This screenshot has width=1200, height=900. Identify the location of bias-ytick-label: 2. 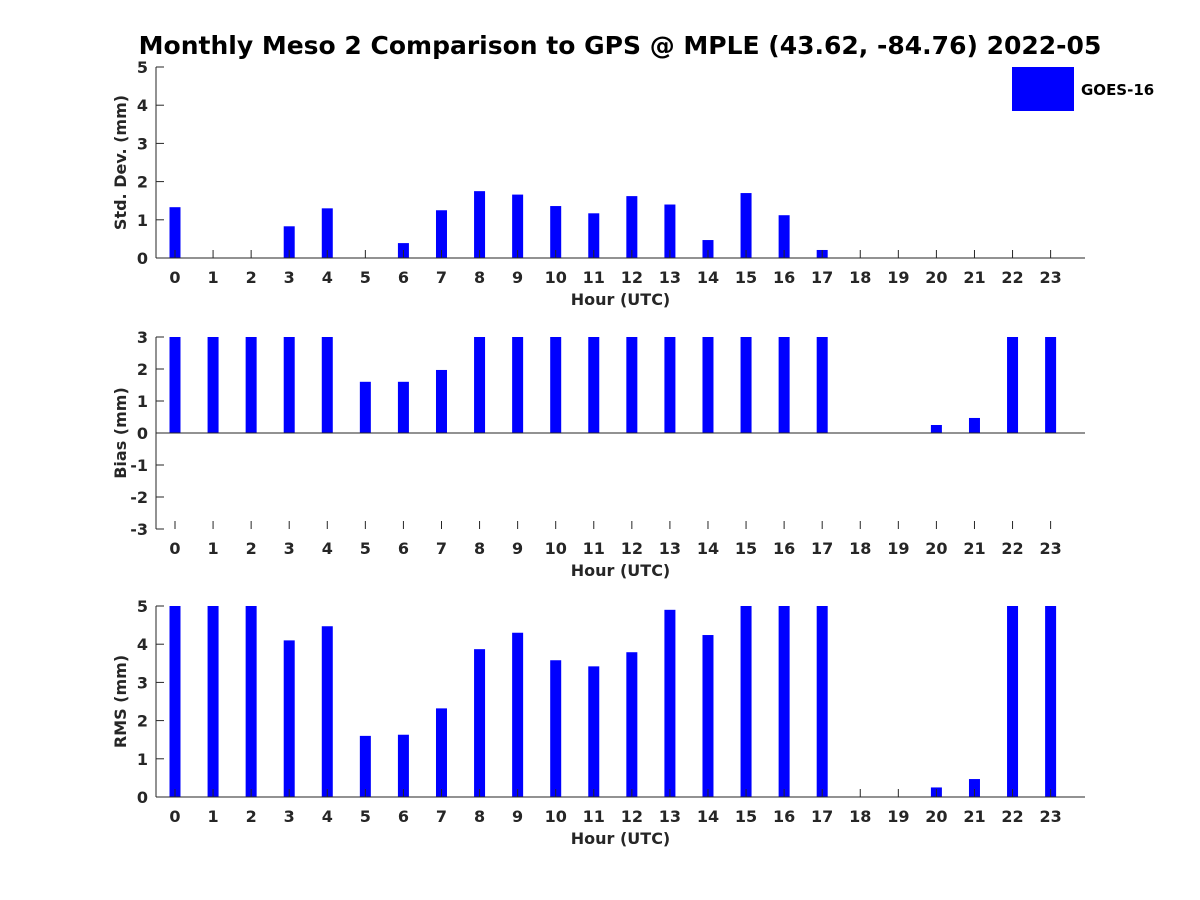
(142, 369).